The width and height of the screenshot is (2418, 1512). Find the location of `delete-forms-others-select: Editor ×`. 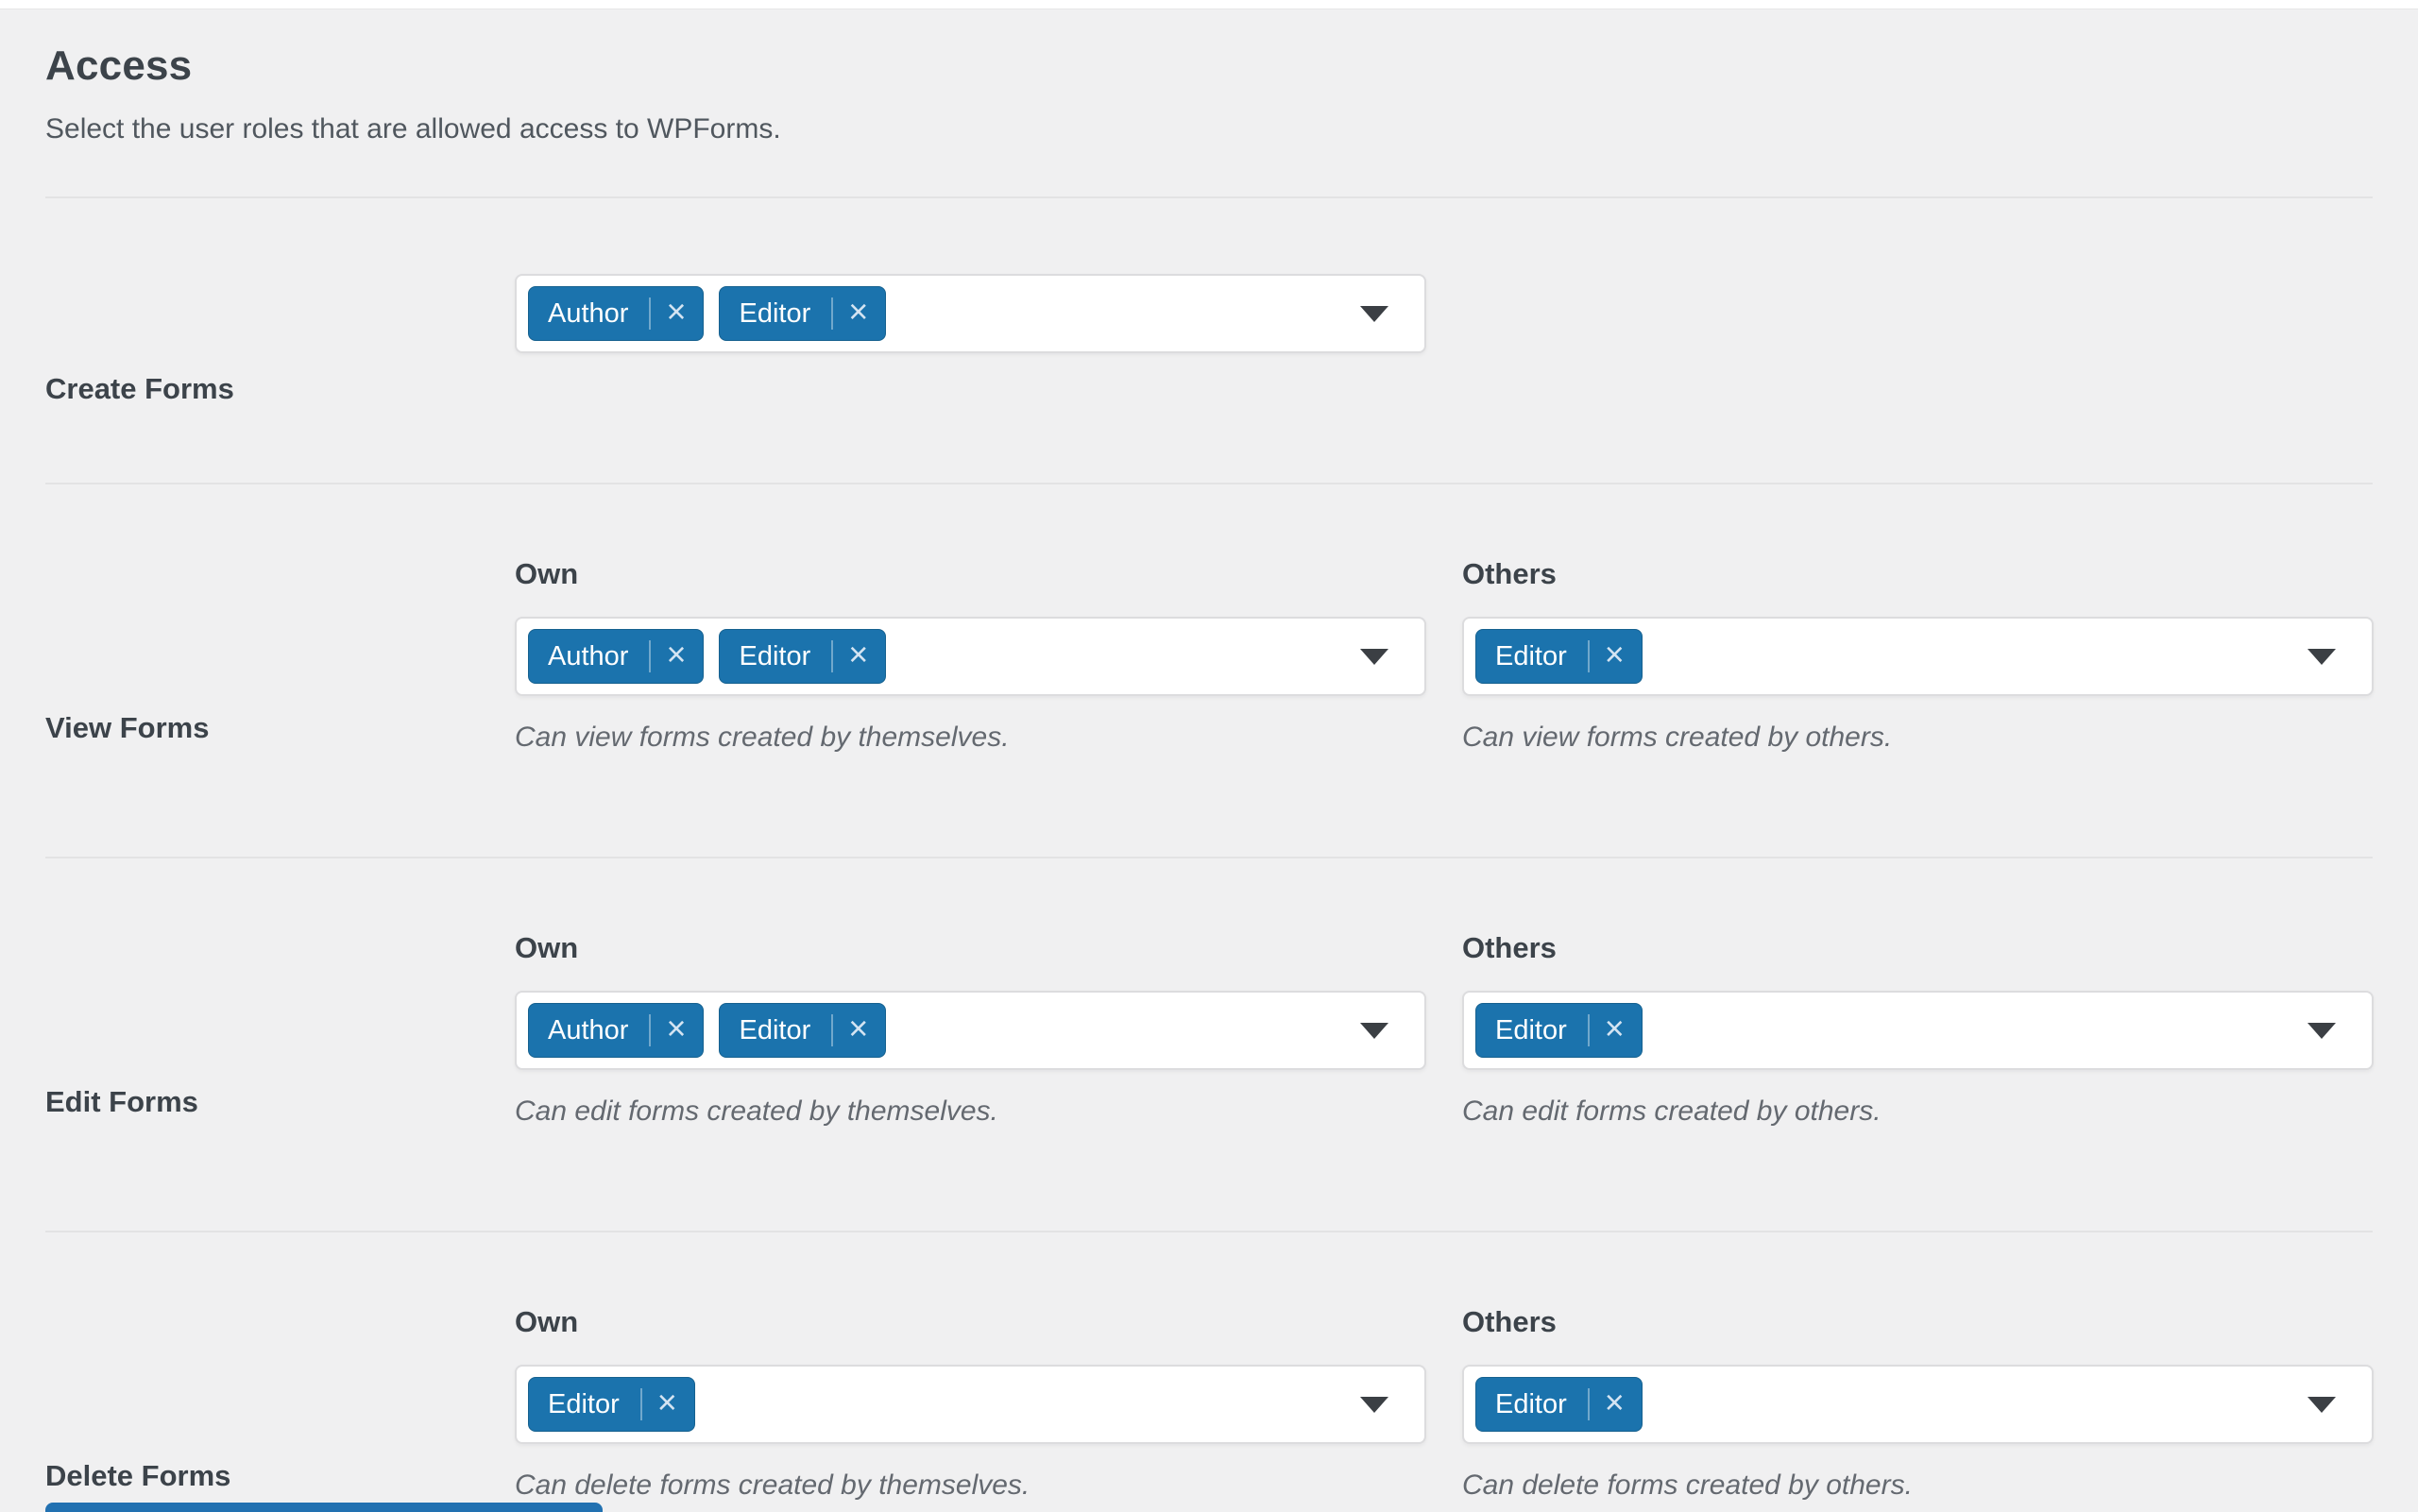

delete-forms-others-select: Editor × is located at coordinates (1918, 1405).